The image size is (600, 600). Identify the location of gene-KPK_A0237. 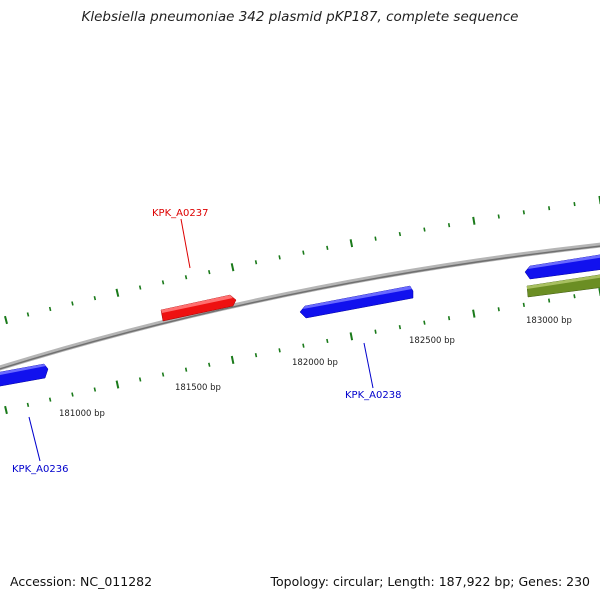
(198, 308).